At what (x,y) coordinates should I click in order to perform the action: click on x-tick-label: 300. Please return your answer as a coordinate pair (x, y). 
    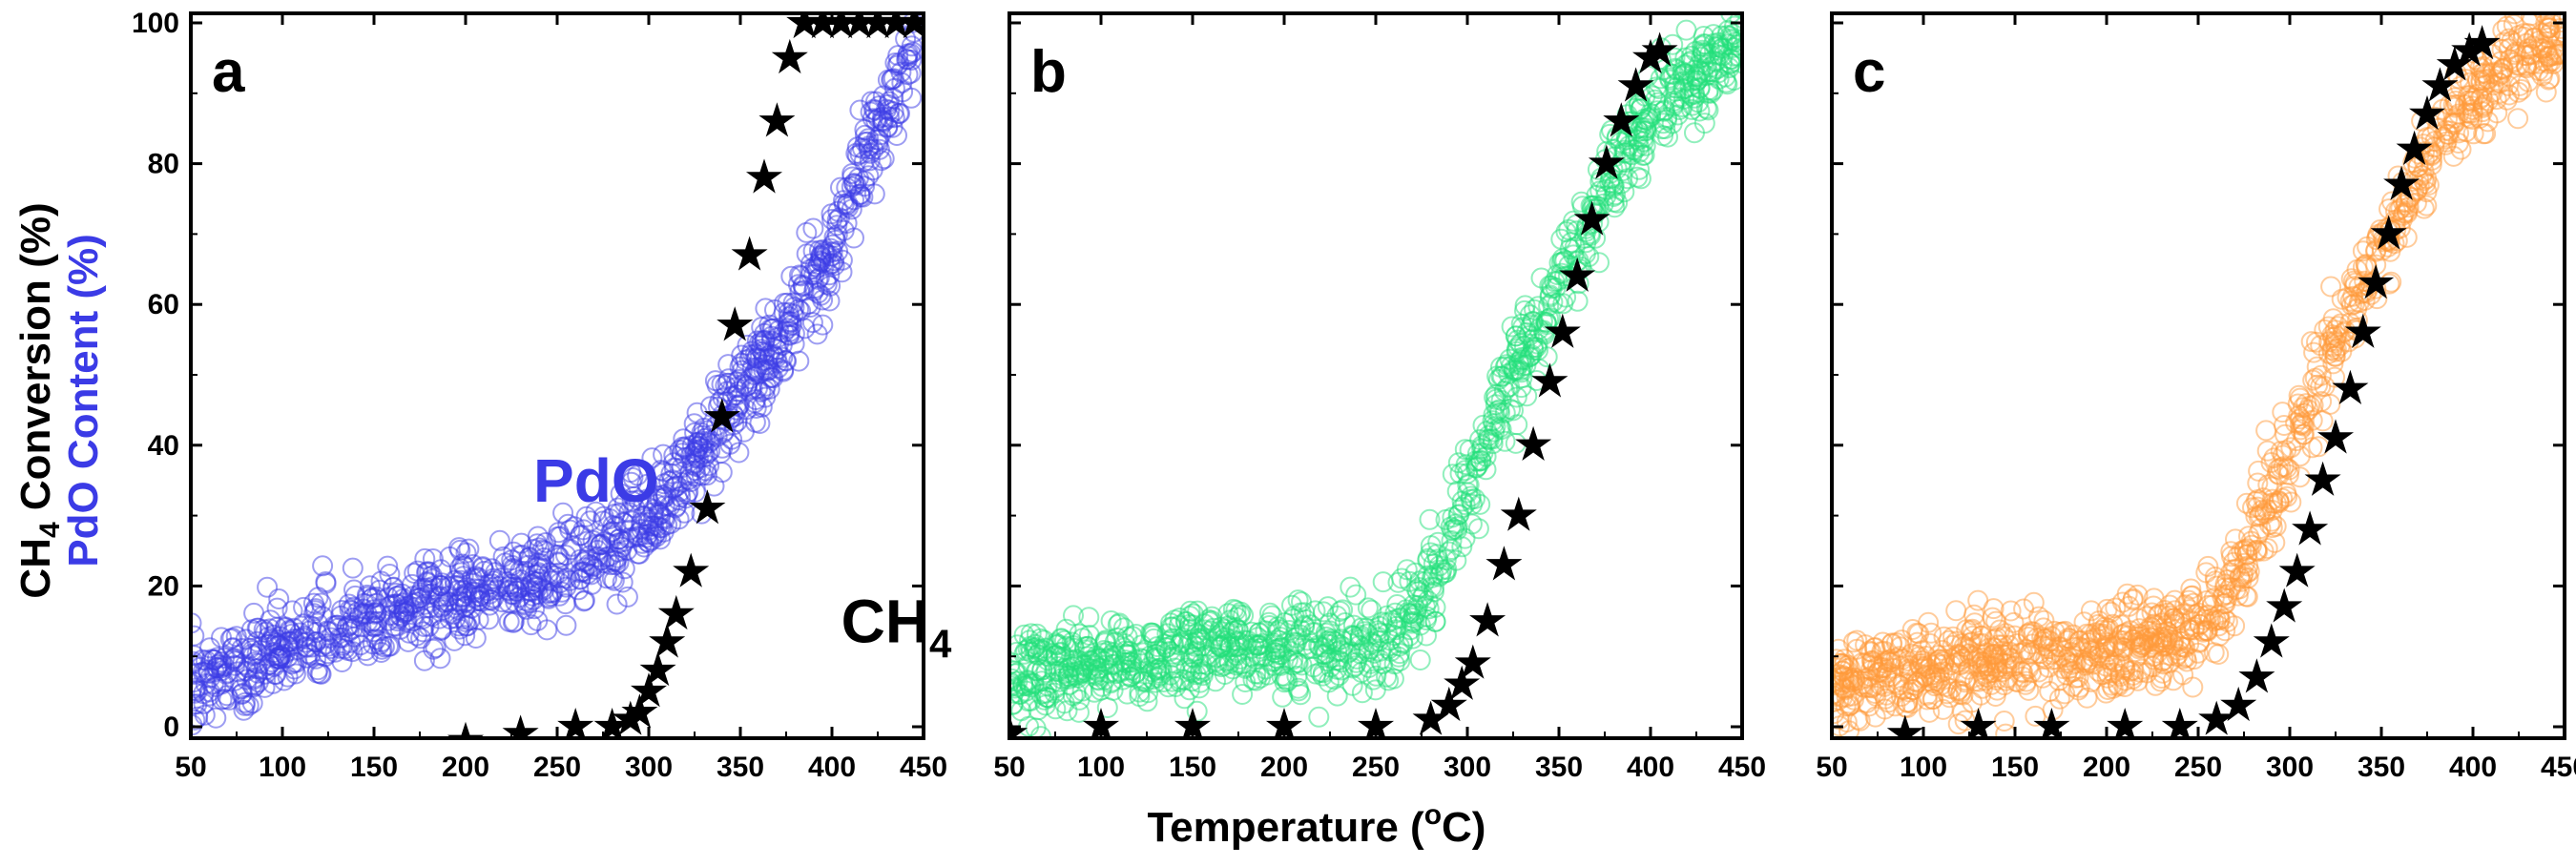
    Looking at the image, I should click on (1467, 767).